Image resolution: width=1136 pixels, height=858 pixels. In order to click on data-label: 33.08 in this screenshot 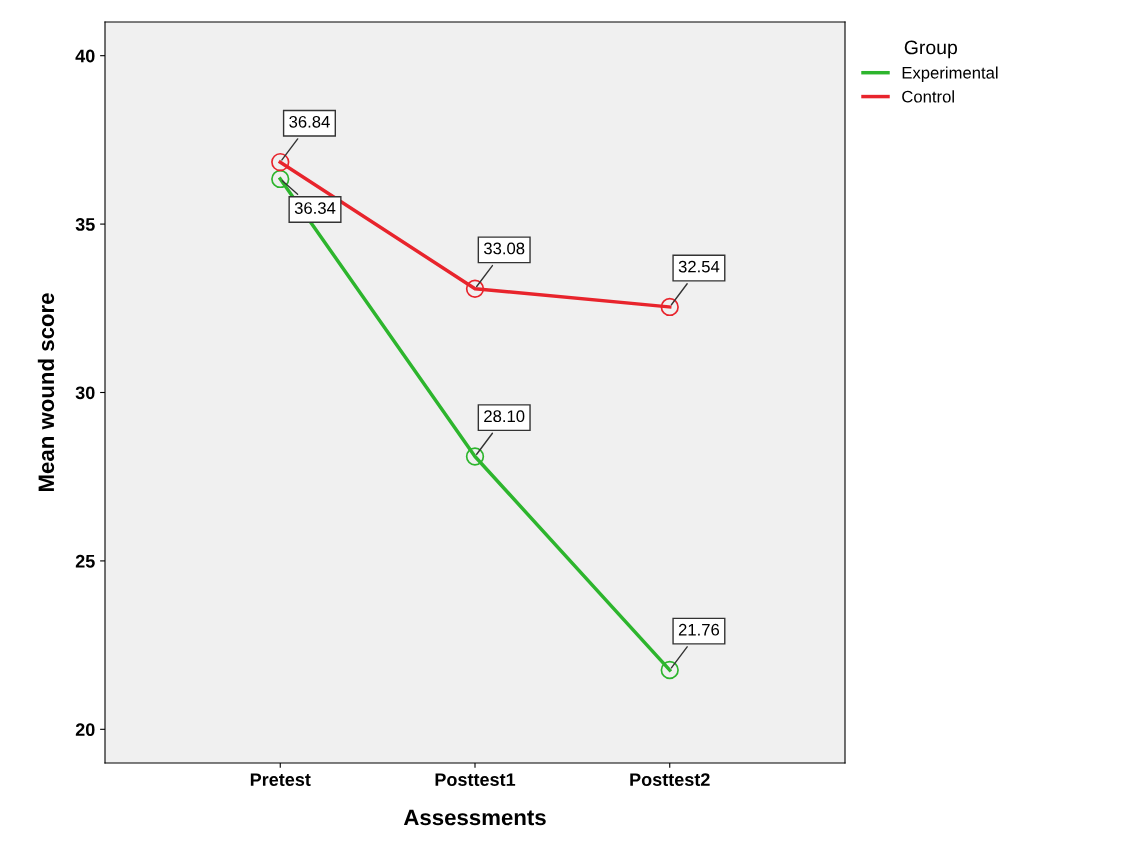, I will do `click(504, 248)`.